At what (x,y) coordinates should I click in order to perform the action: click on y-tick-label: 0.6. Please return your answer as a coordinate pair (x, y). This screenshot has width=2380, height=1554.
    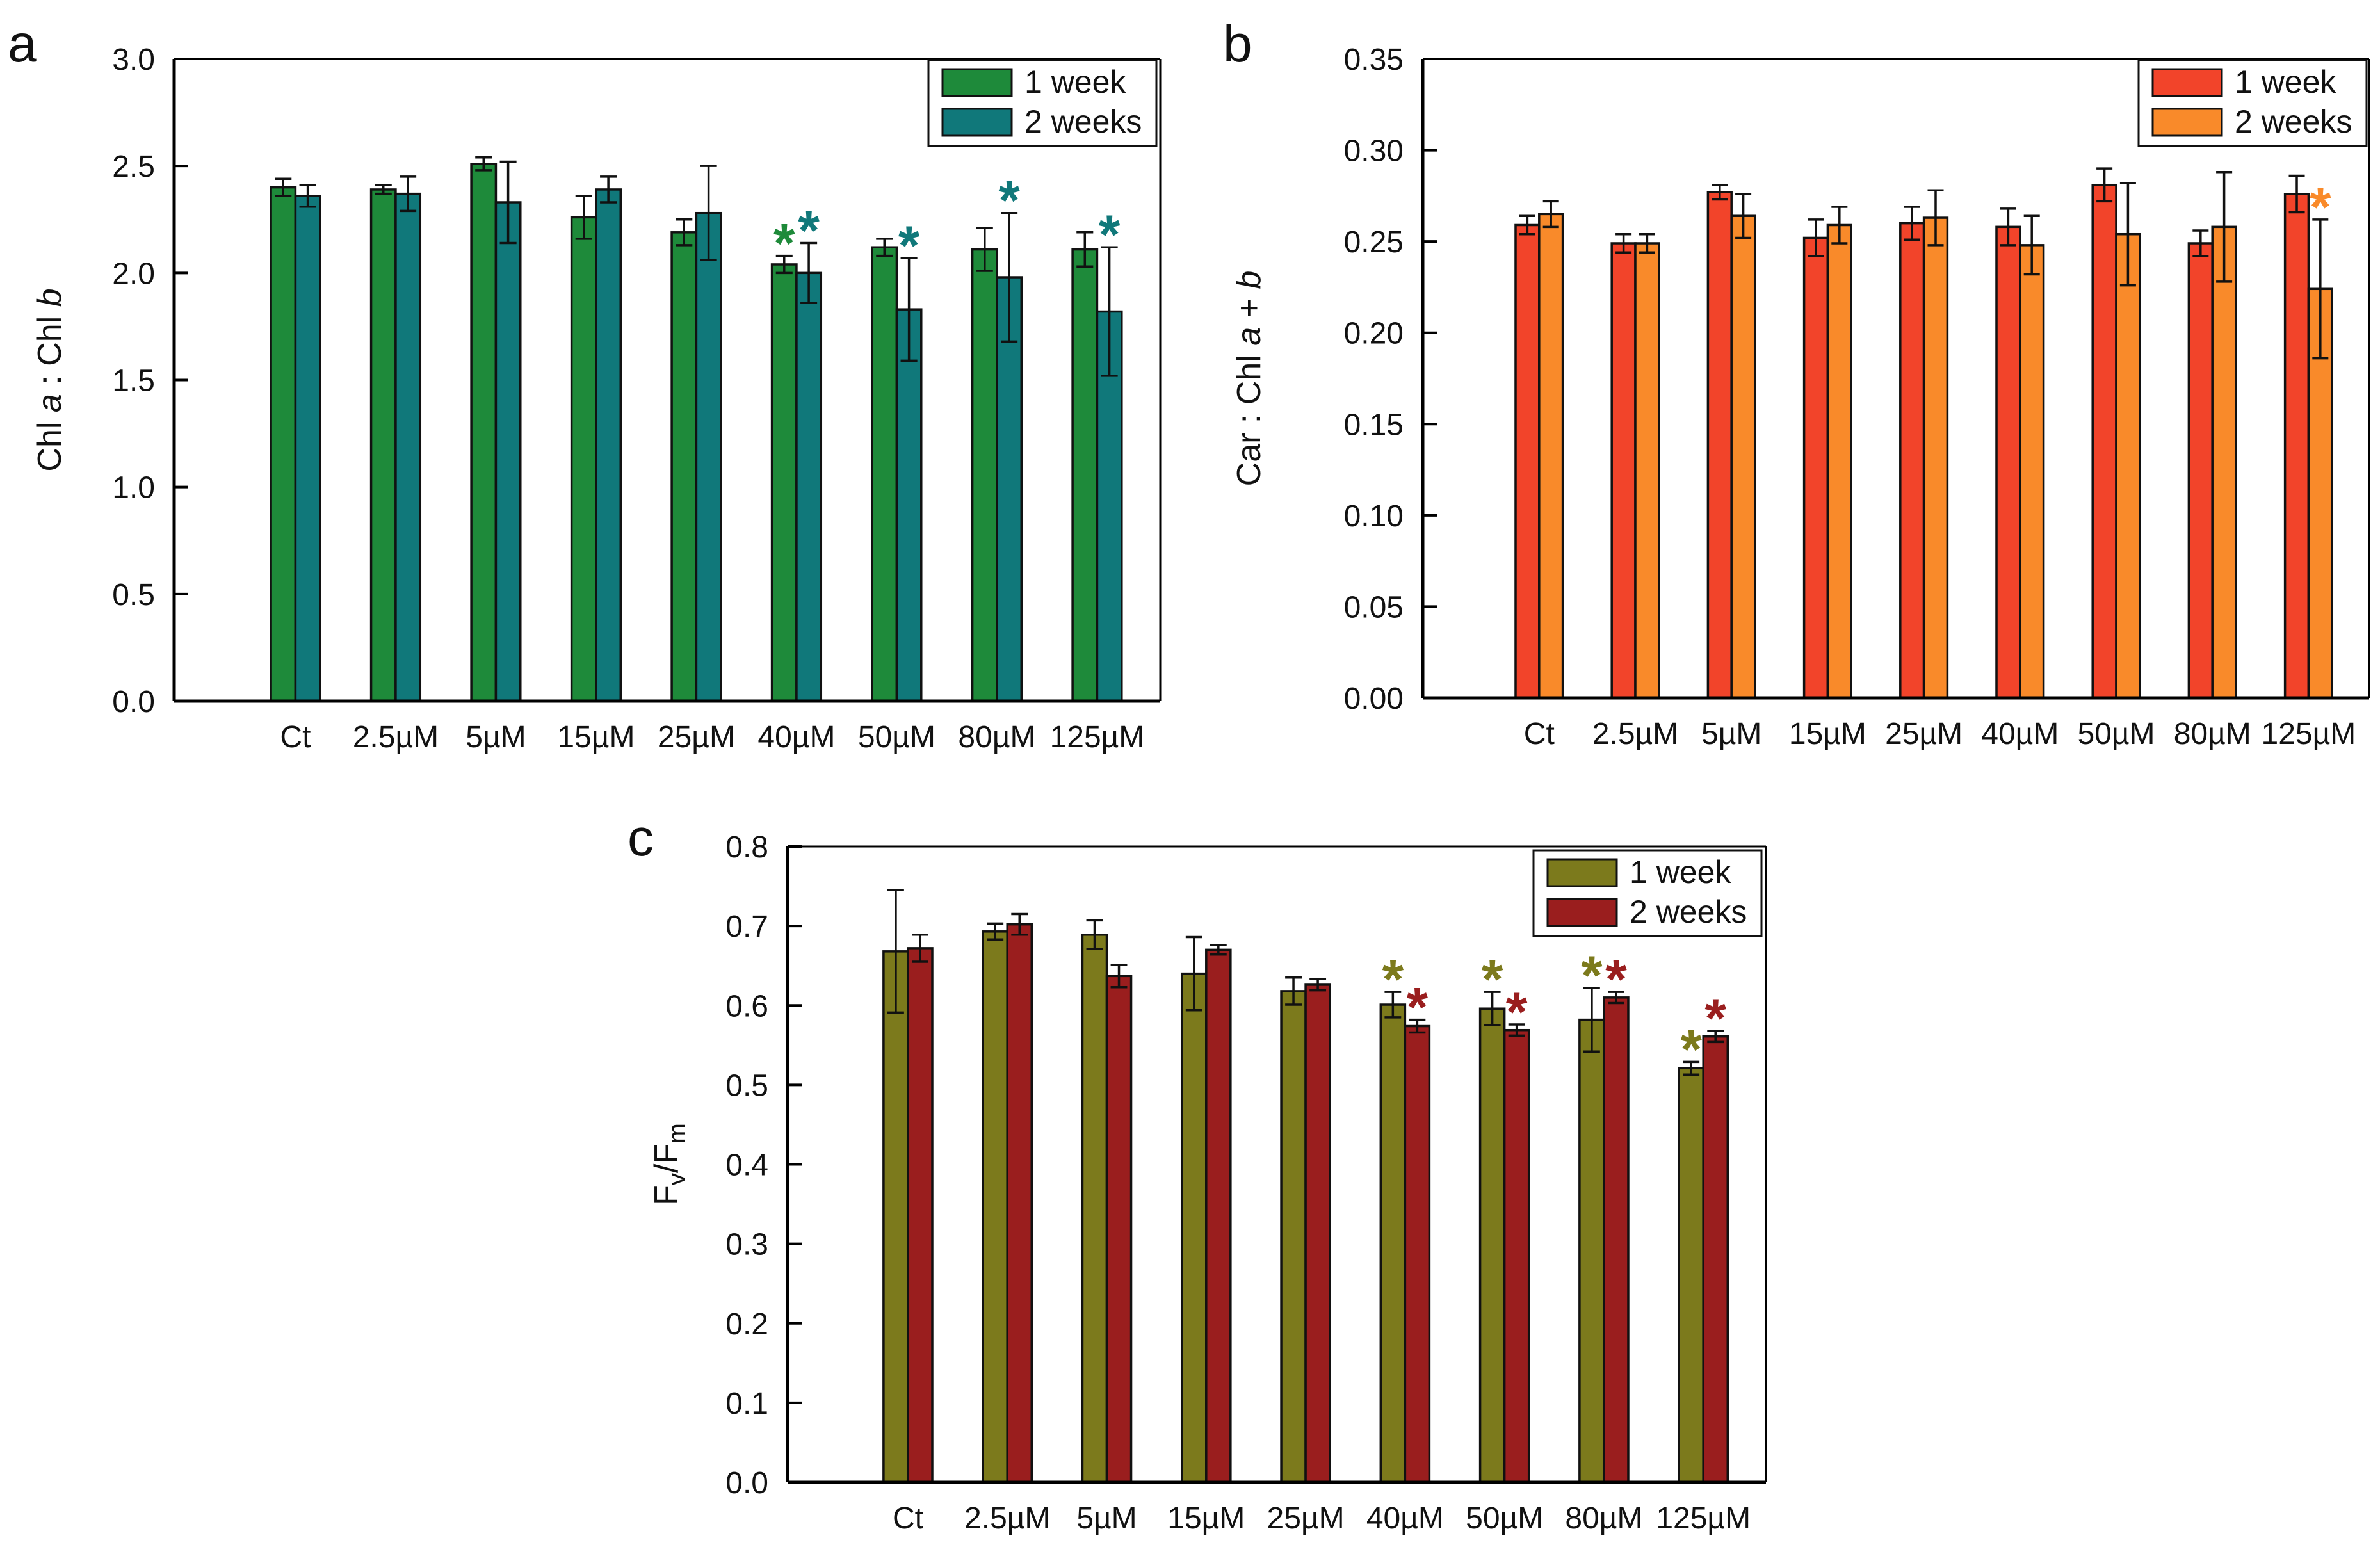
    Looking at the image, I should click on (746, 1006).